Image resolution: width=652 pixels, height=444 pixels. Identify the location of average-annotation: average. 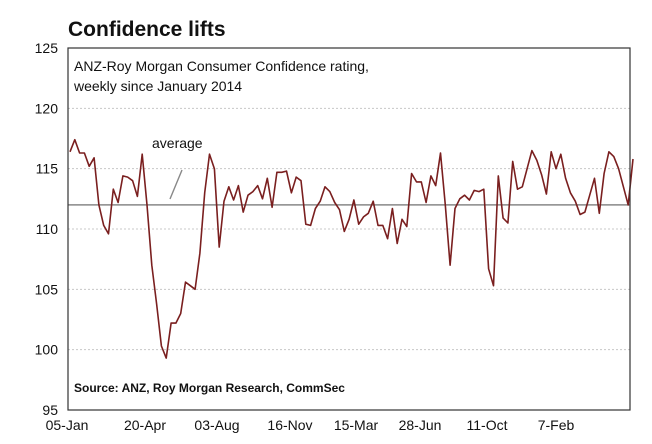
(177, 143).